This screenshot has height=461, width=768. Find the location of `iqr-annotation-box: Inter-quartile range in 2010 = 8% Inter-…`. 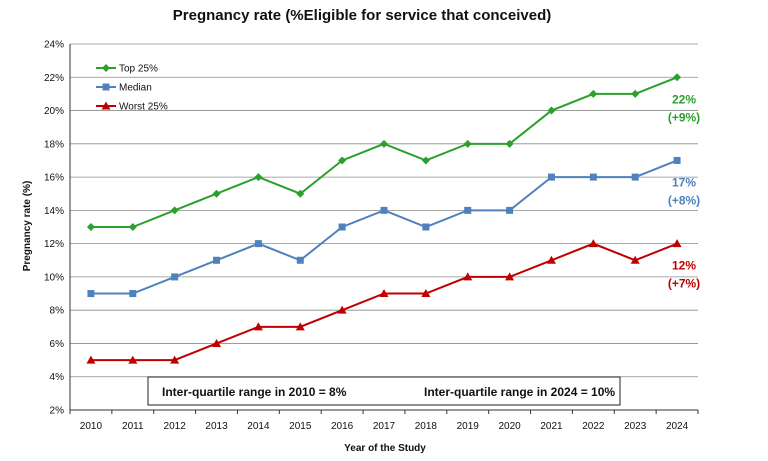

iqr-annotation-box: Inter-quartile range in 2010 = 8% Inter-… is located at coordinates (384, 391).